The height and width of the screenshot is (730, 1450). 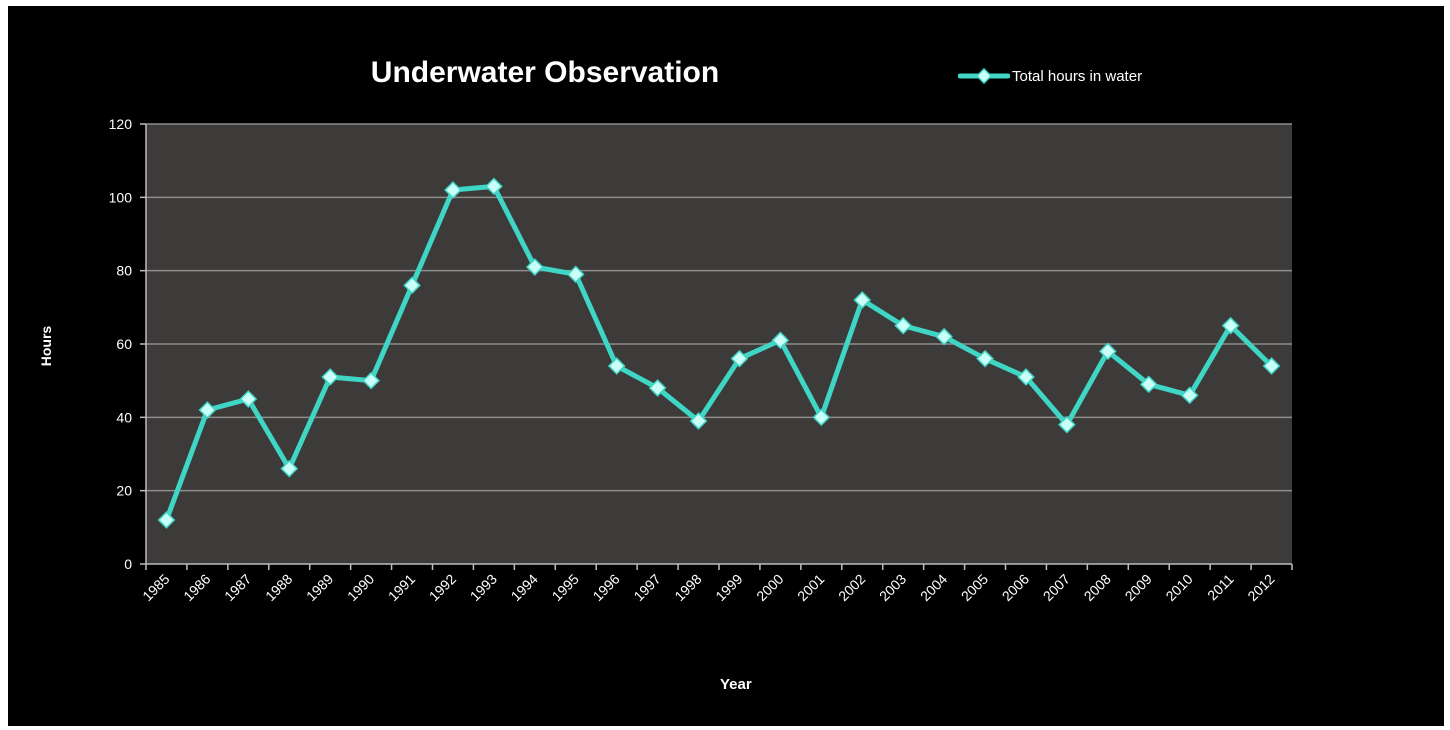 I want to click on x-tick-label: 1993, so click(x=483, y=587).